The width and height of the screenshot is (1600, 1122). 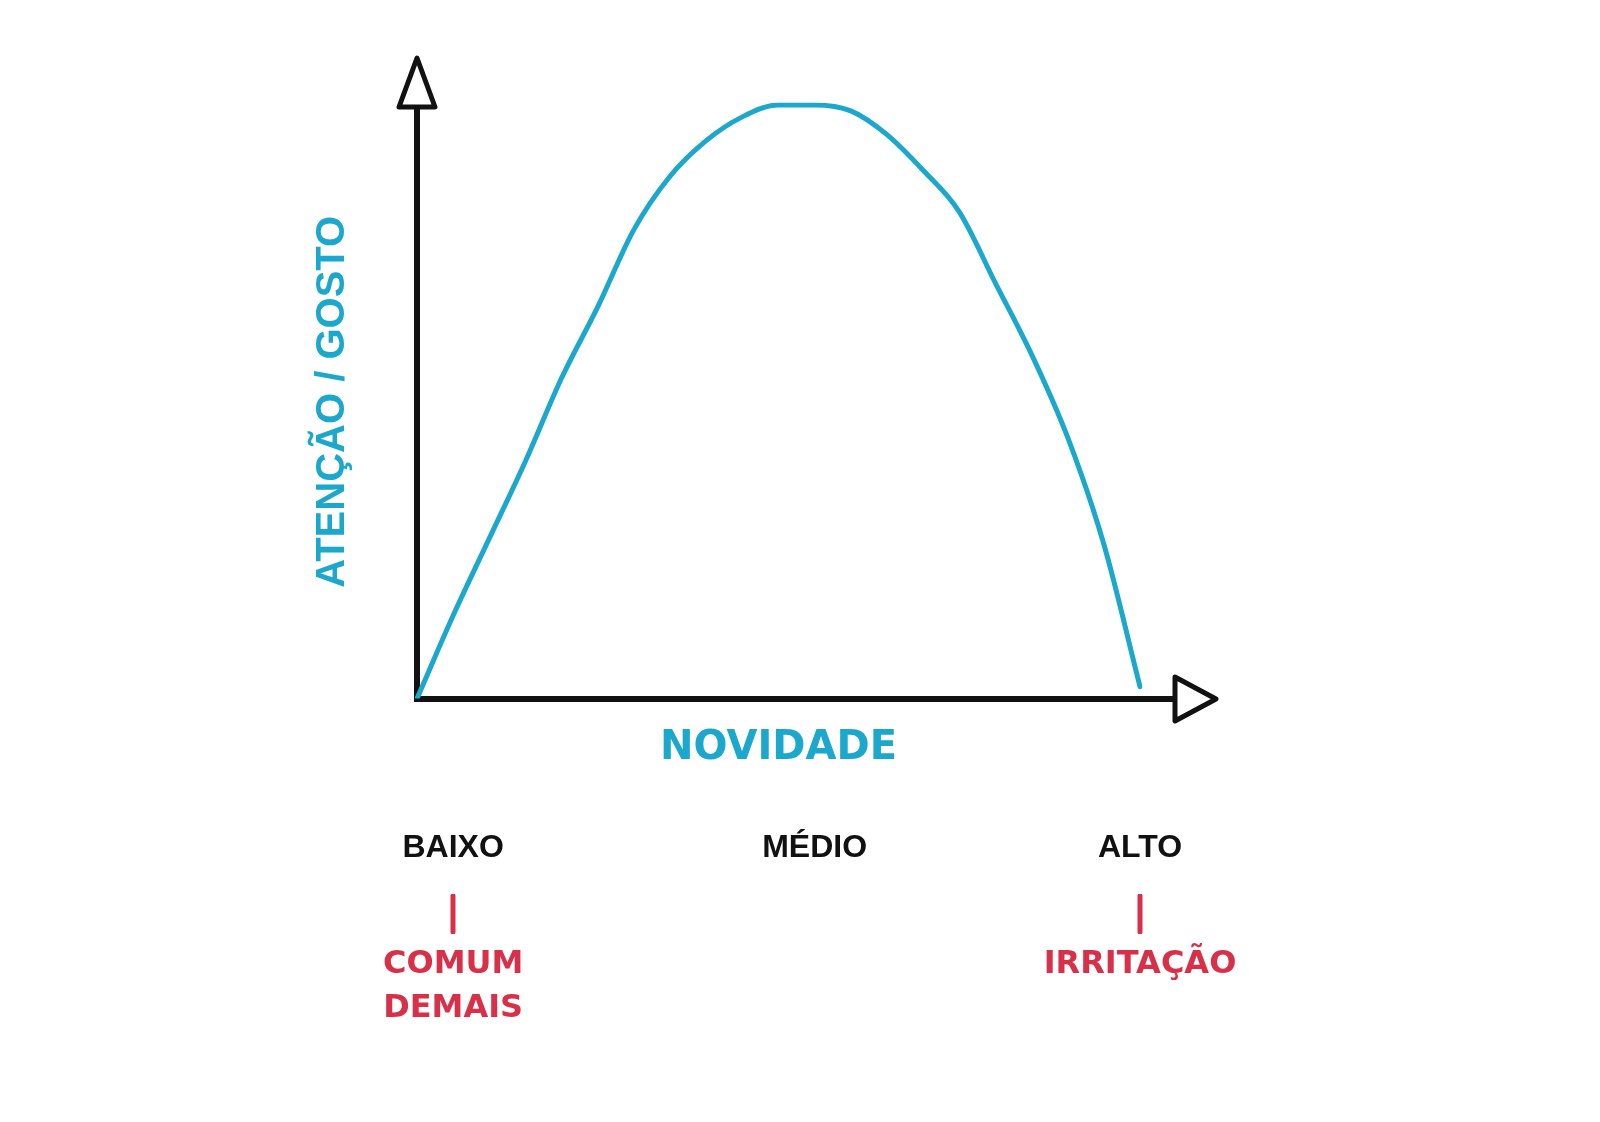 What do you see at coordinates (778, 744) in the screenshot?
I see `x-axis-title: NOVIDADE` at bounding box center [778, 744].